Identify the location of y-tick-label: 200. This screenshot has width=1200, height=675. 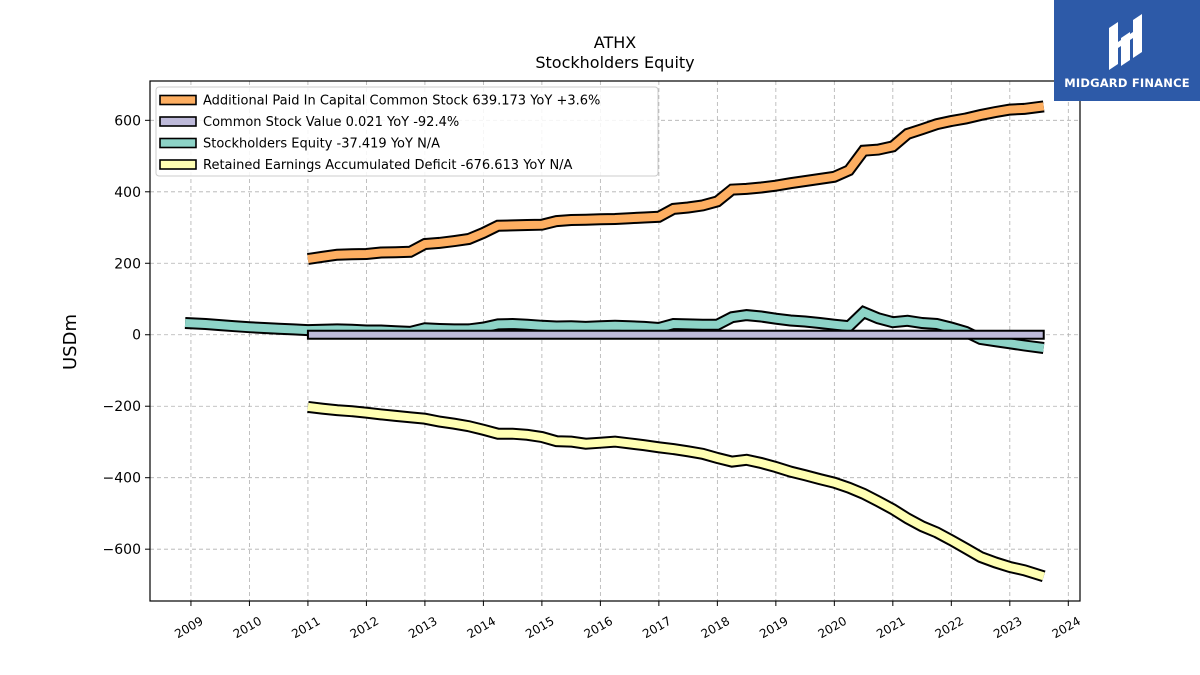
(127, 264).